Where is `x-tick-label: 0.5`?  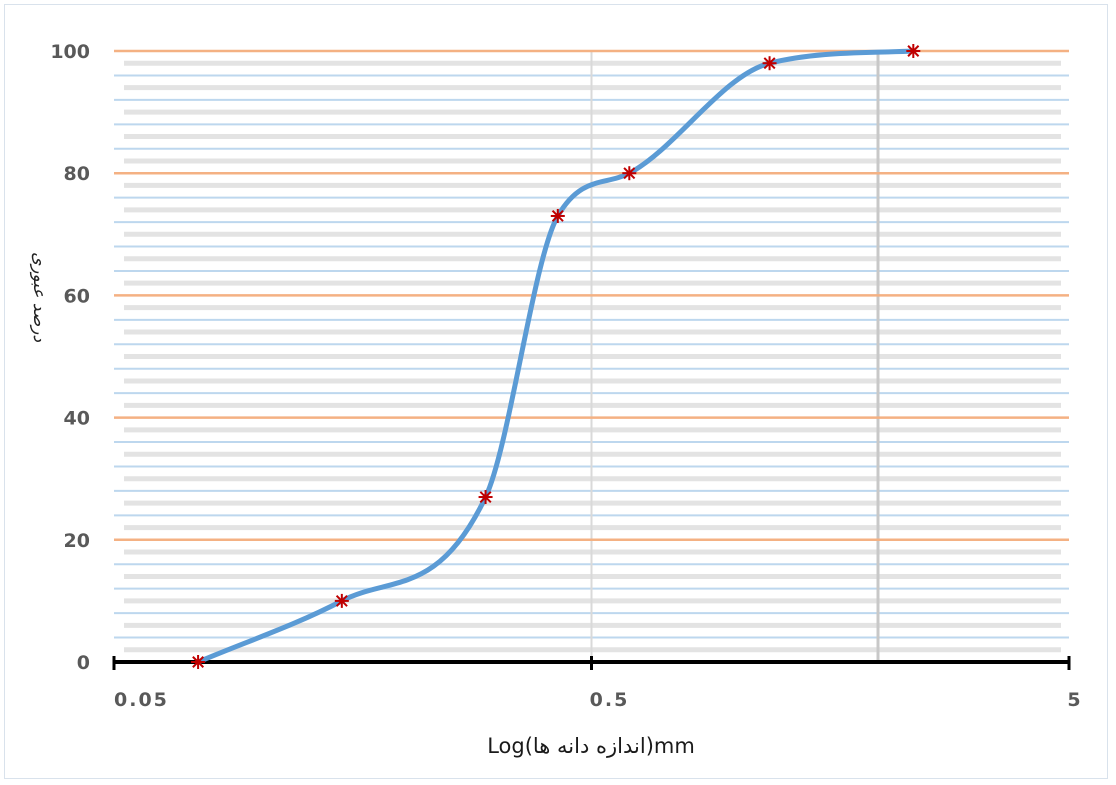 x-tick-label: 0.5 is located at coordinates (610, 700).